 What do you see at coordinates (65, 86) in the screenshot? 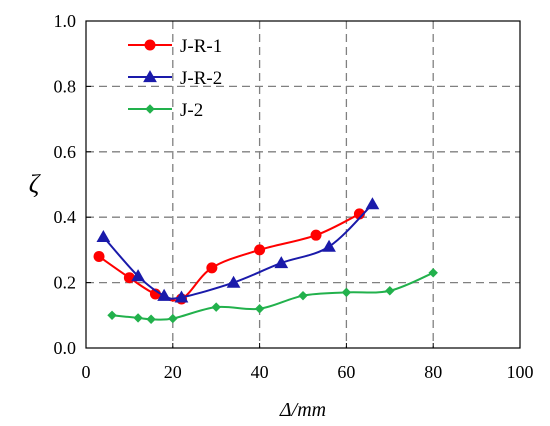
I see `y-tick-label: 0.8` at bounding box center [65, 86].